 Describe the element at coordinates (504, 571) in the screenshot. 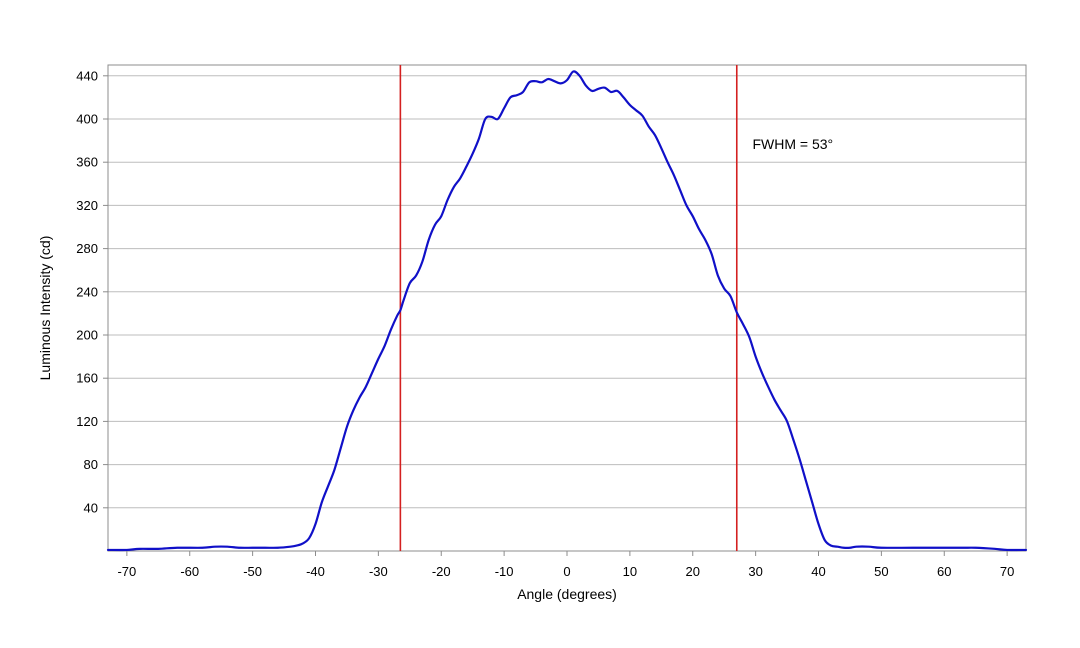

I see `x-tick-label: -10` at that location.